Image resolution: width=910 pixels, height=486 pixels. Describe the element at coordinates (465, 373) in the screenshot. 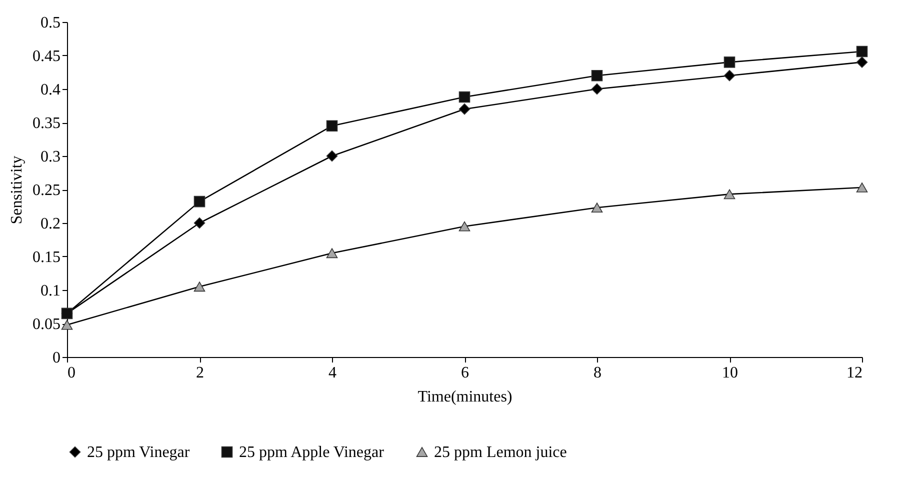

I see `x-tick-label: 6` at that location.